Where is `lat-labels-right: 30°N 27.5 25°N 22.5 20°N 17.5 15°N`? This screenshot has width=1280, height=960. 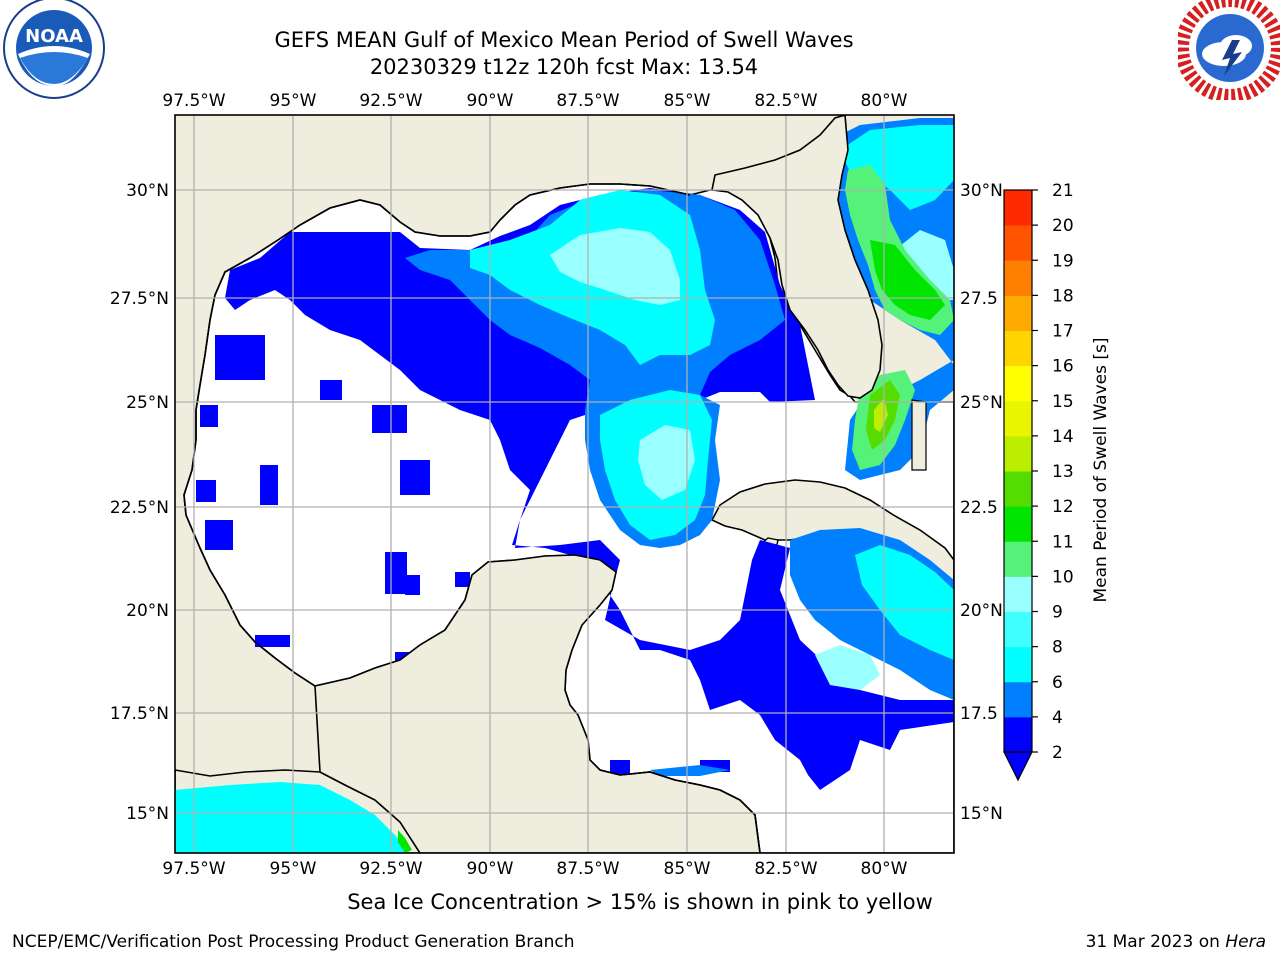
lat-labels-right: 30°N 27.5 25°N 22.5 20°N 17.5 15°N is located at coordinates (981, 502).